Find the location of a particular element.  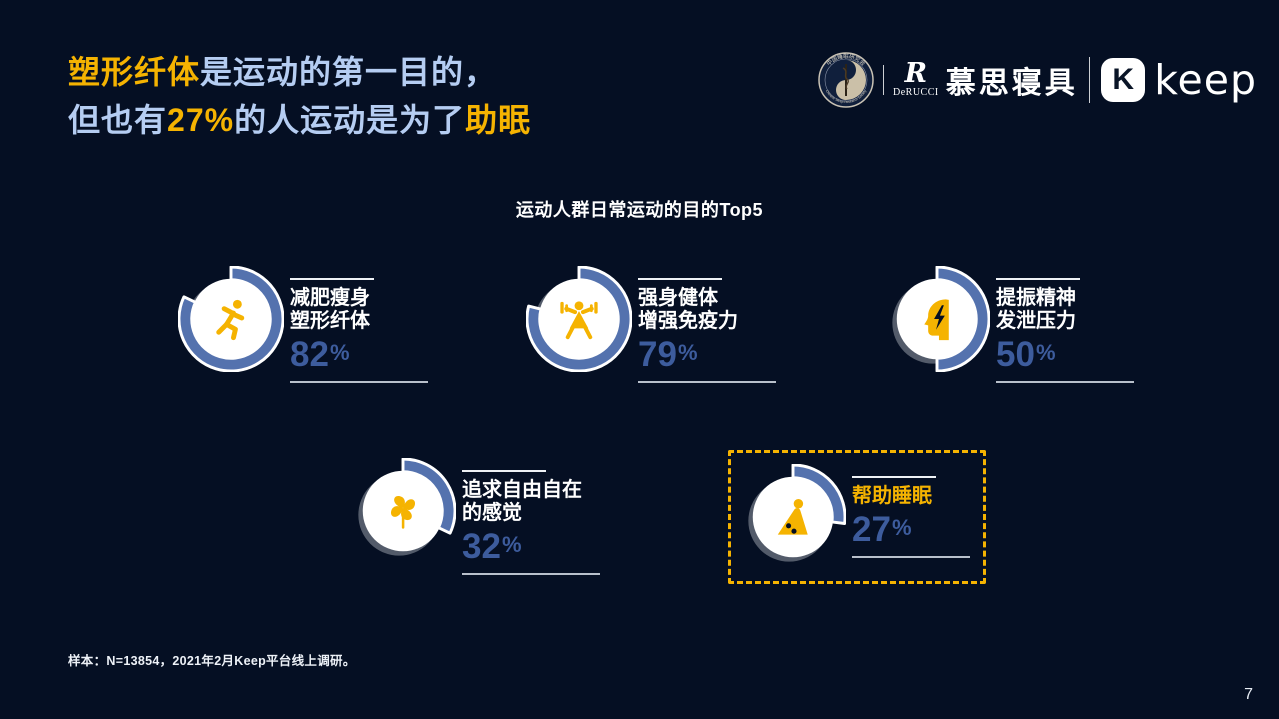

stat-weight-loss: 减肥瘦身 塑形纤体 82% is located at coordinates (305, 324).